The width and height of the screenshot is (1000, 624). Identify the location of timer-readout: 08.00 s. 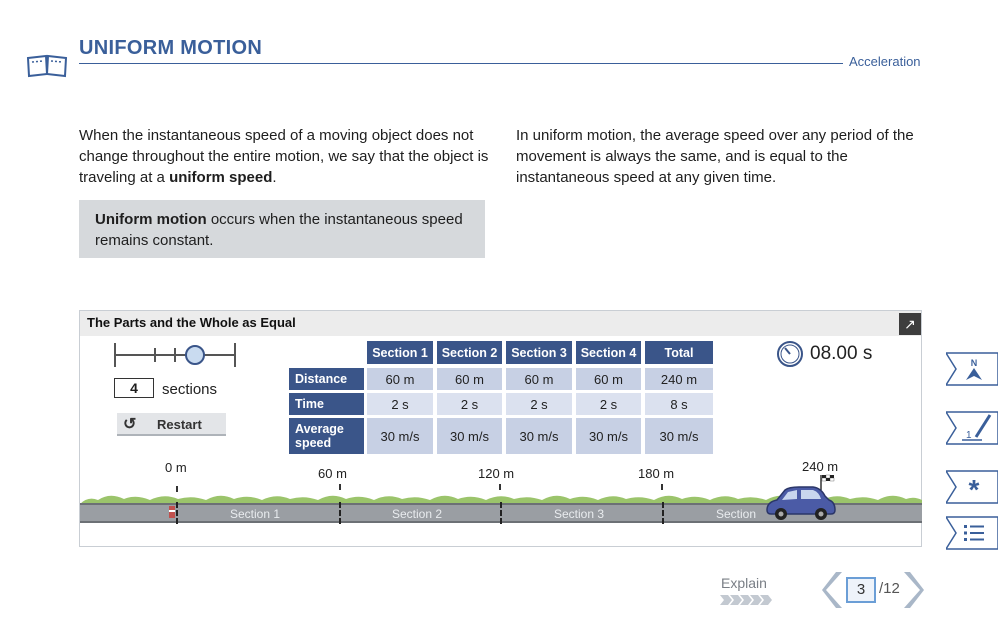
(841, 353).